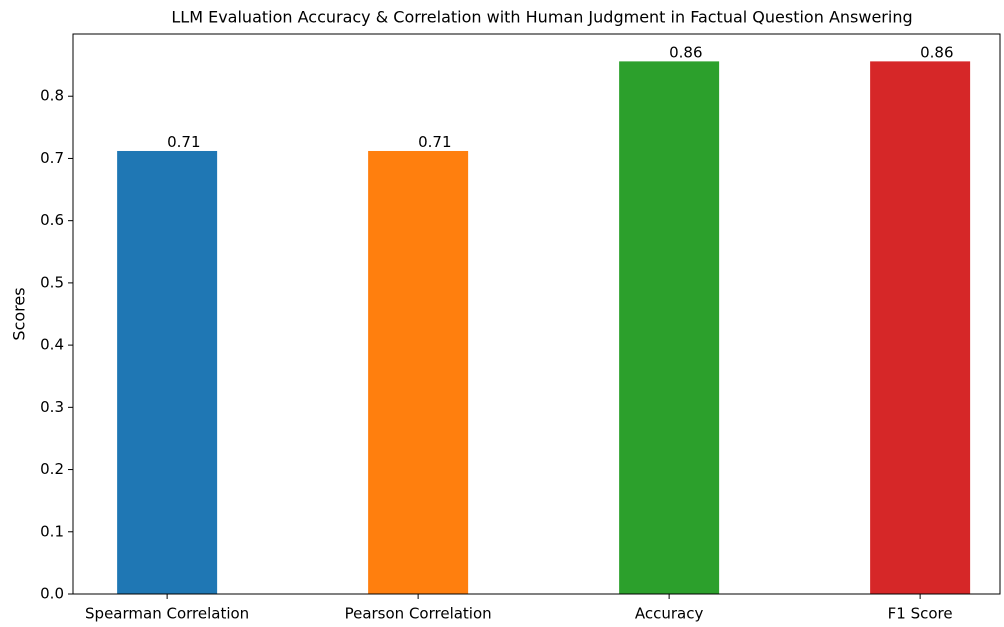  I want to click on y-tick-label: 0.4, so click(52, 345).